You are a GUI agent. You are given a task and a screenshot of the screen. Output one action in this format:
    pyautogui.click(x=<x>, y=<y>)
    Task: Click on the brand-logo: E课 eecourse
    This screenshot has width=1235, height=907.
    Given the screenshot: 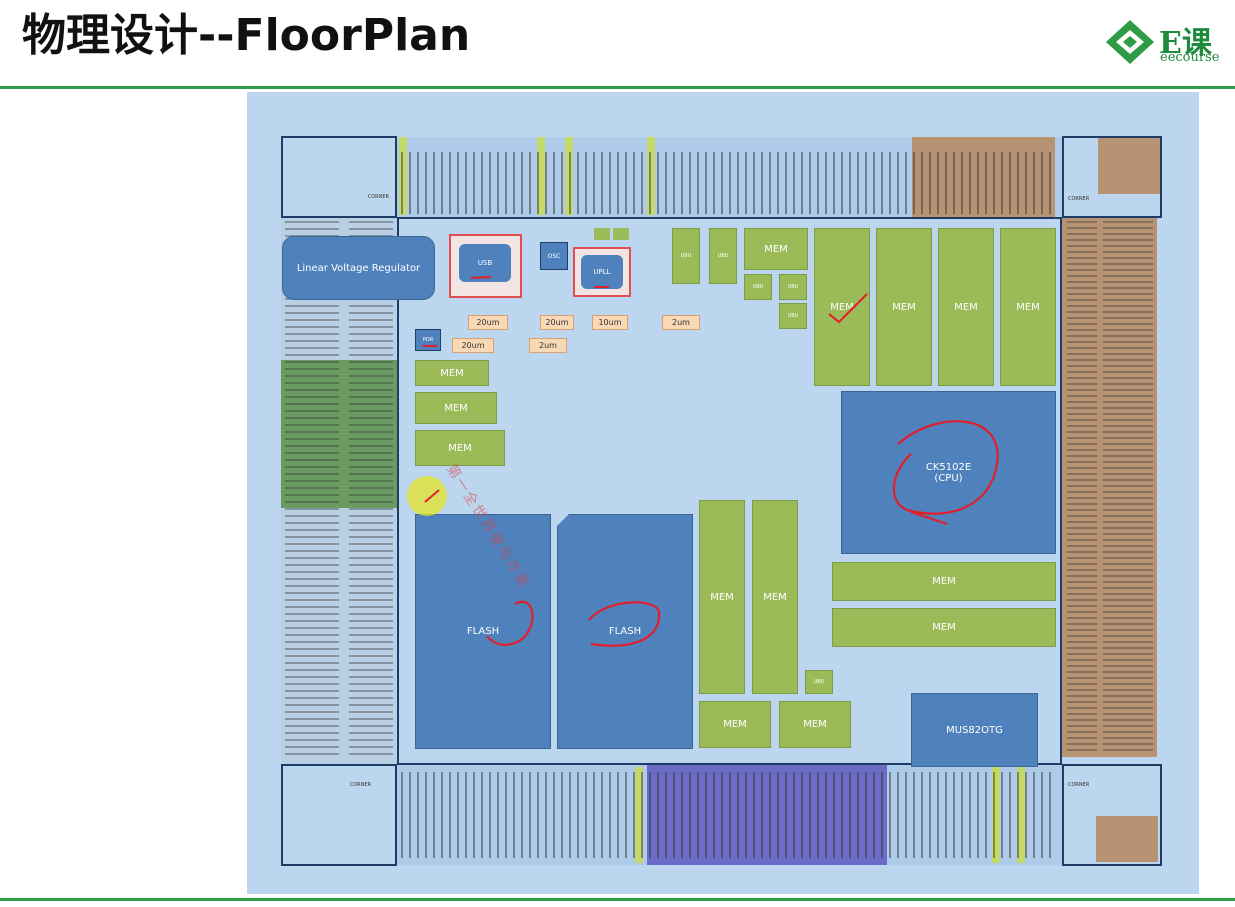 What is the action you would take?
    pyautogui.click(x=1169, y=43)
    